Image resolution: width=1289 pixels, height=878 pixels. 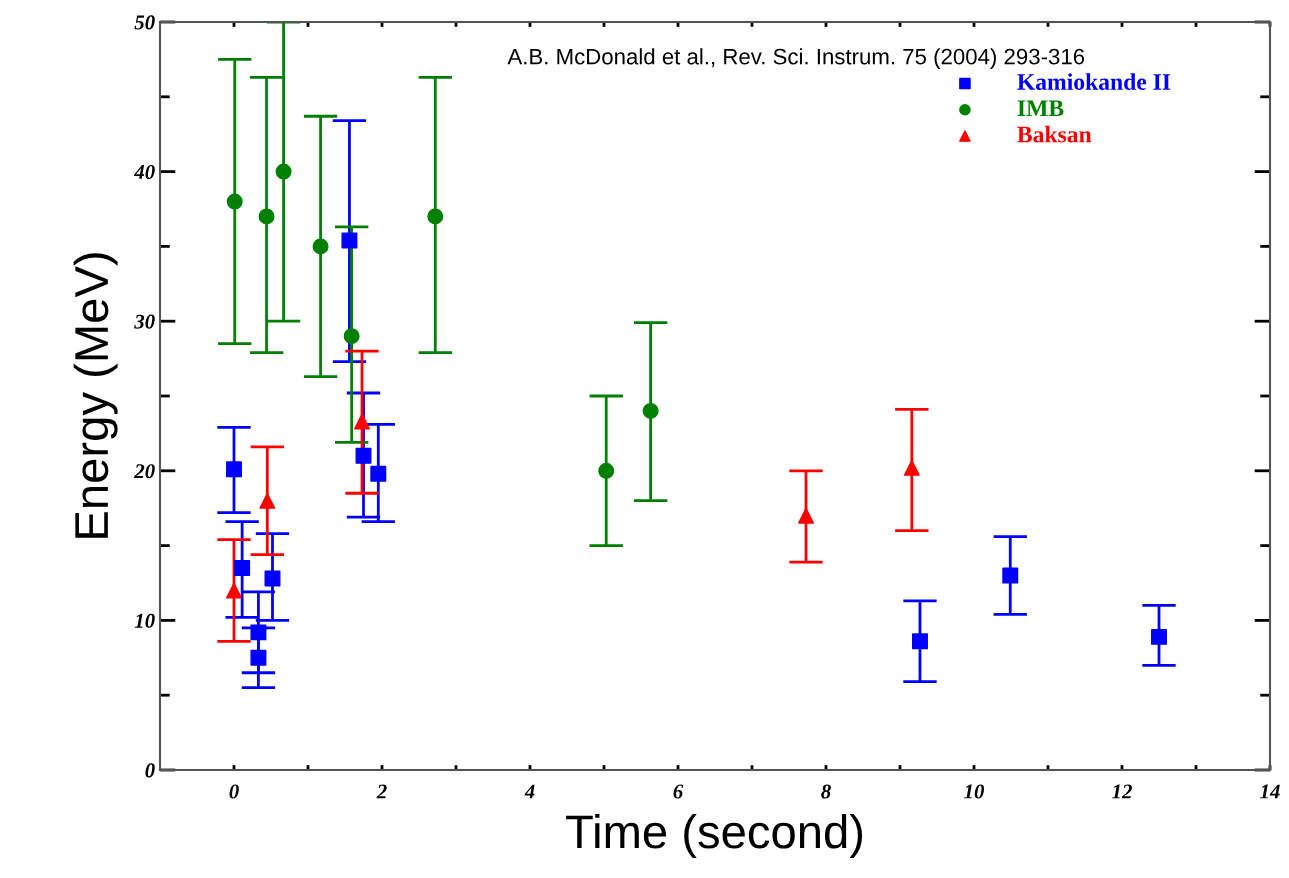 I want to click on y-tick-label: 10, so click(x=144, y=620).